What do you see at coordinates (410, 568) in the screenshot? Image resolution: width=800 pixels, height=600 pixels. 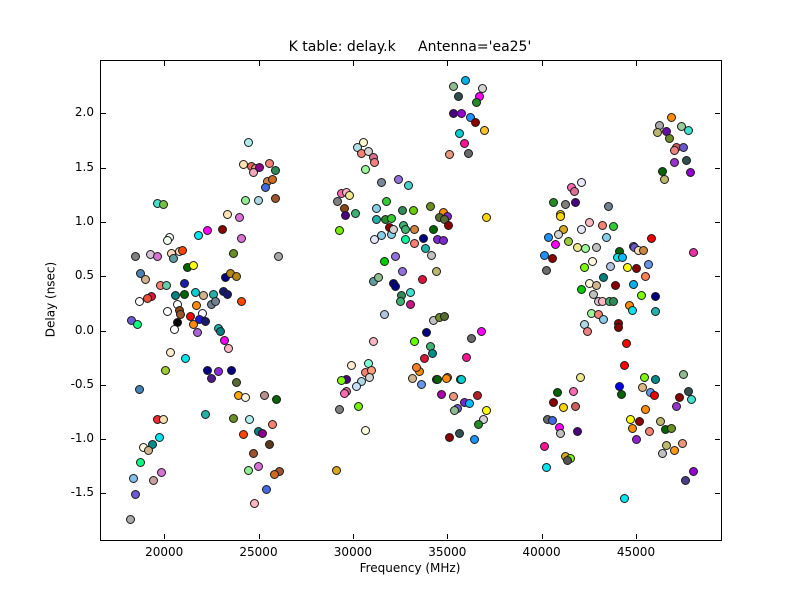 I see `x-axis-label: Frequency (MHz)` at bounding box center [410, 568].